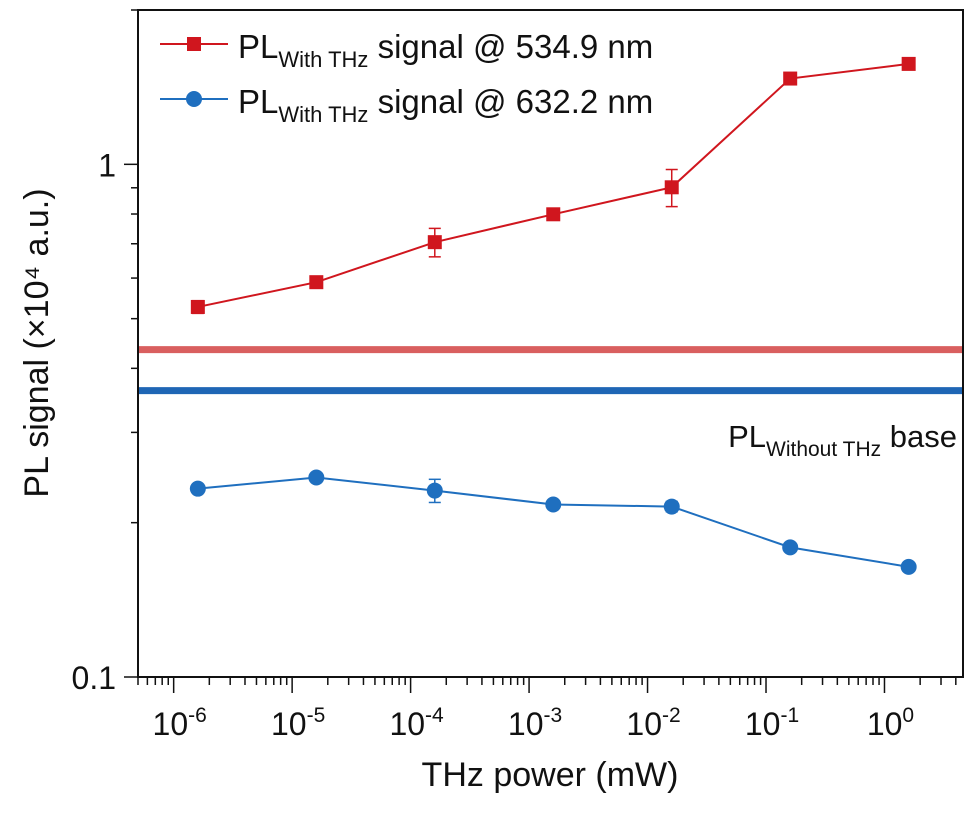  Describe the element at coordinates (550, 775) in the screenshot. I see `x-axis-label: THz power (mW)` at that location.